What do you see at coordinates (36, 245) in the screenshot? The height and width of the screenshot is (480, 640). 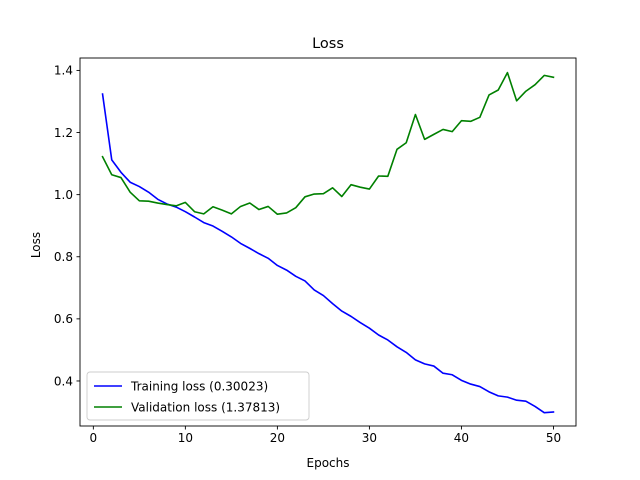 I see `y-axis-label: Loss` at bounding box center [36, 245].